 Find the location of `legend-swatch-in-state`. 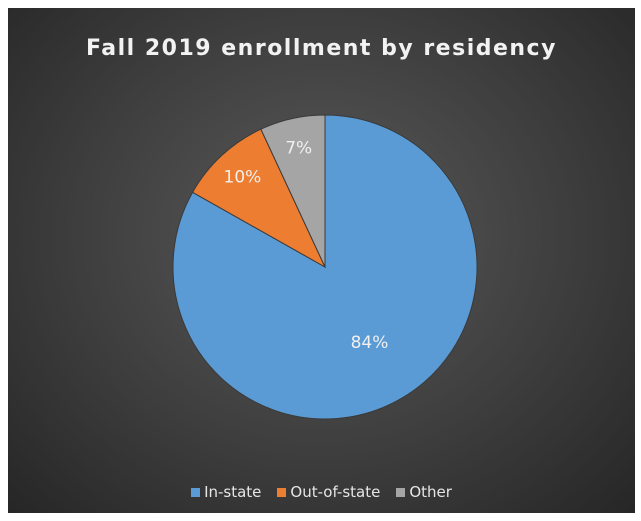

legend-swatch-in-state is located at coordinates (196, 492).